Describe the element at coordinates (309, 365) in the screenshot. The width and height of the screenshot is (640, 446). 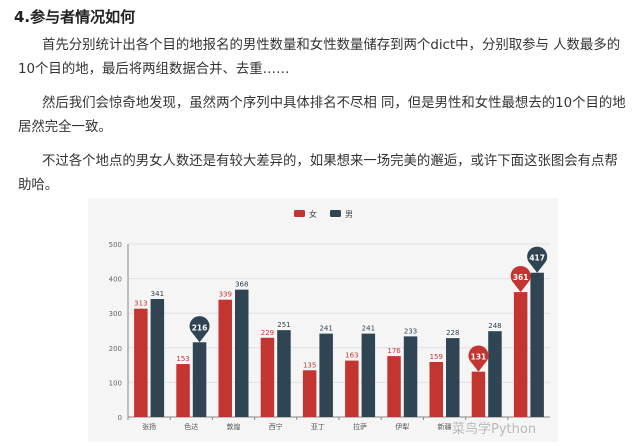
I see `bar-value-label: 135` at that location.